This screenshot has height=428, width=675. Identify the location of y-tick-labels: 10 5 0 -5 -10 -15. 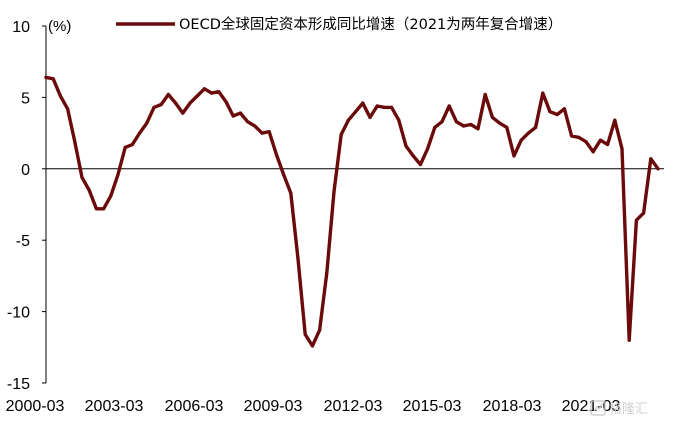
(18, 206).